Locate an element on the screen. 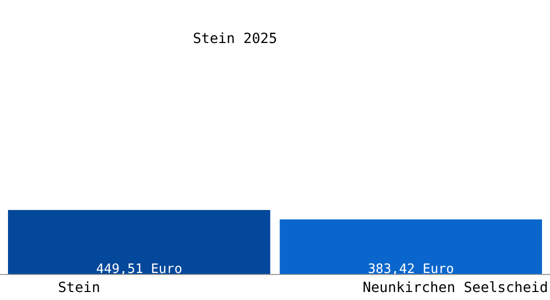 Image resolution: width=550 pixels, height=300 pixels. chart-title: Stein 2025 is located at coordinates (235, 39).